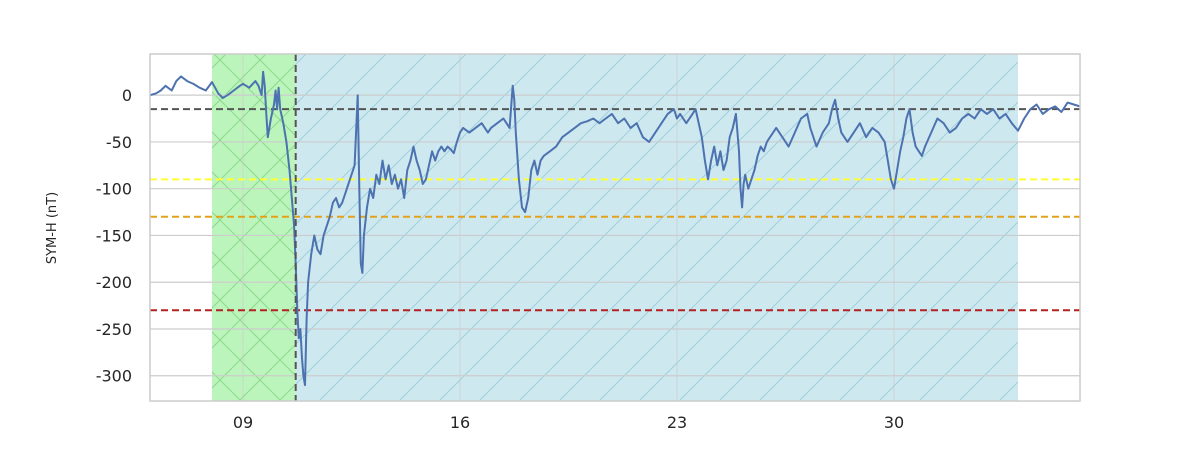 This screenshot has width=1200, height=450. What do you see at coordinates (52, 228) in the screenshot?
I see `y-axis-label: SYM-H (nT)` at bounding box center [52, 228].